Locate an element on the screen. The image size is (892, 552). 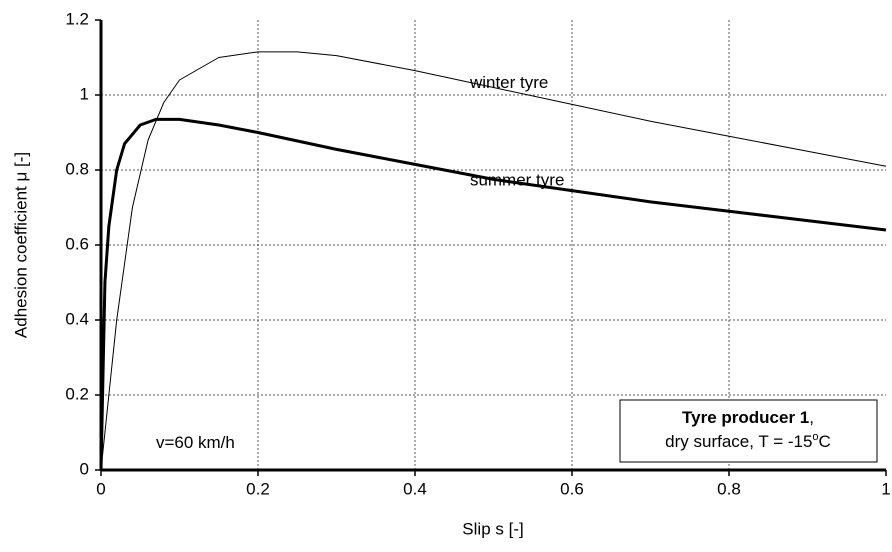
info-line-text: dry surface, T = -15 is located at coordinates (738, 441).